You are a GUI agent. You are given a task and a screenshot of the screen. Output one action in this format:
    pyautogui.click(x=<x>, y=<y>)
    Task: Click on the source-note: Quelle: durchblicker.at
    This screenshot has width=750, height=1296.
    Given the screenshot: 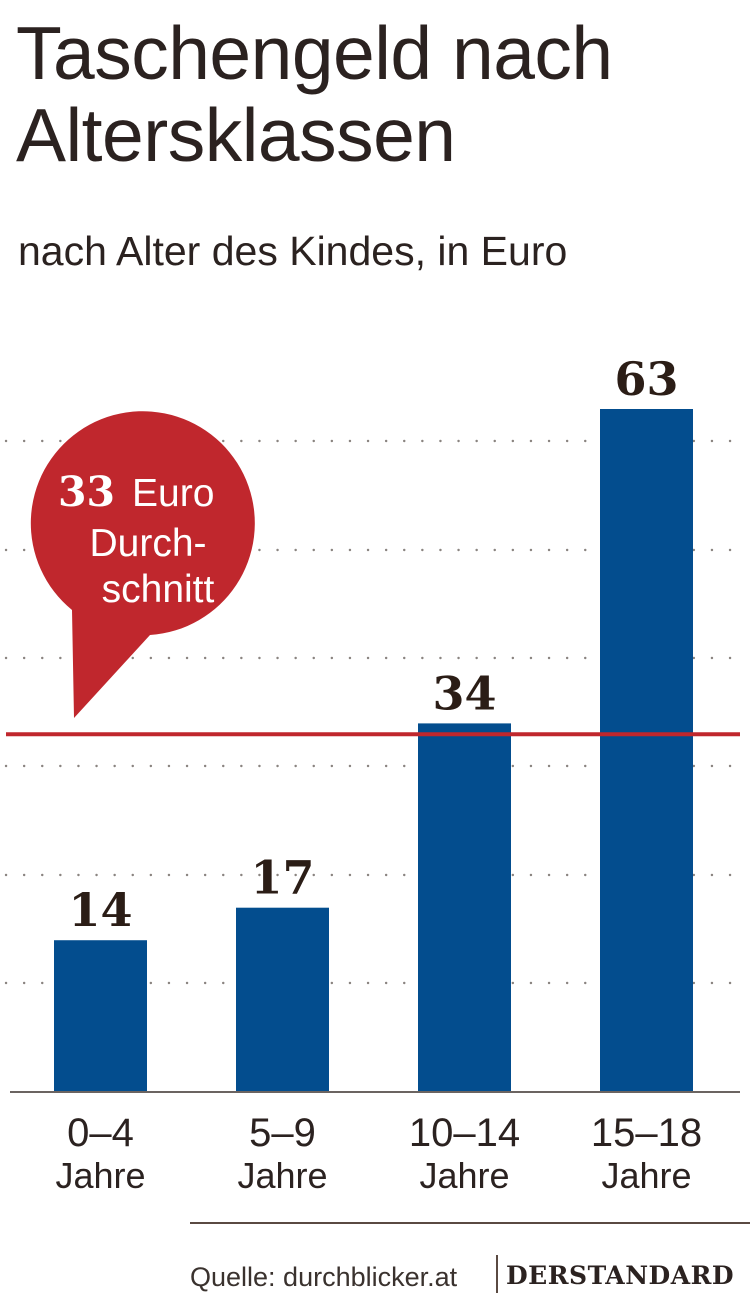 What is the action you would take?
    pyautogui.click(x=324, y=1277)
    